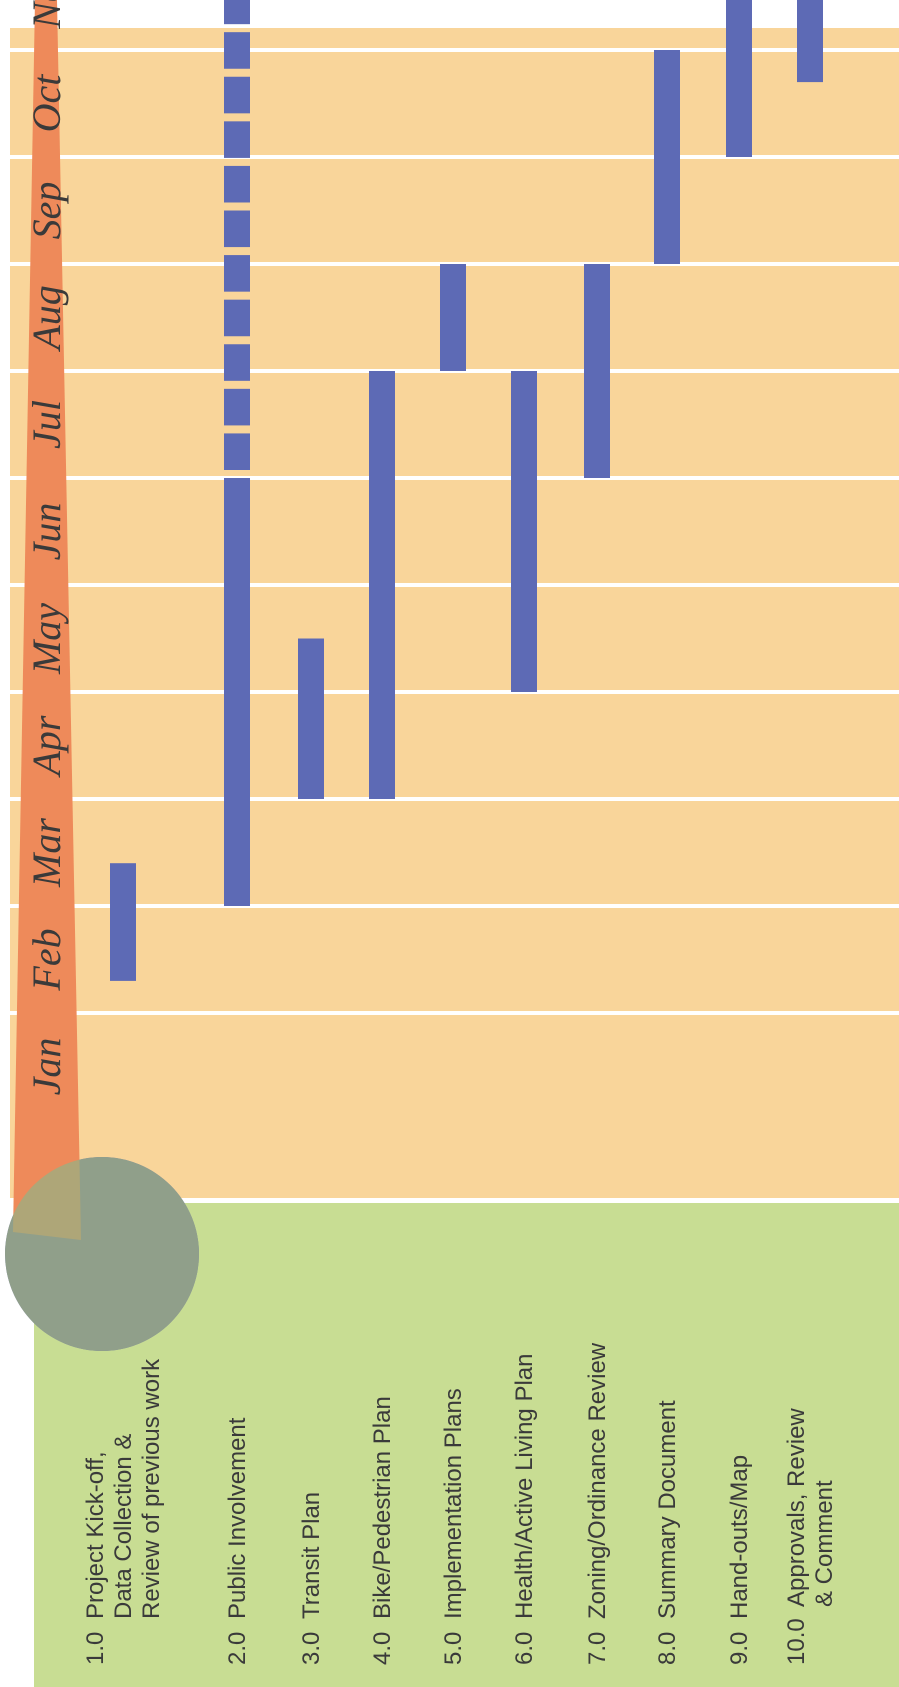 Image resolution: width=899 pixels, height=1687 pixels. I want to click on task-number: 4.0, so click(382, 1648).